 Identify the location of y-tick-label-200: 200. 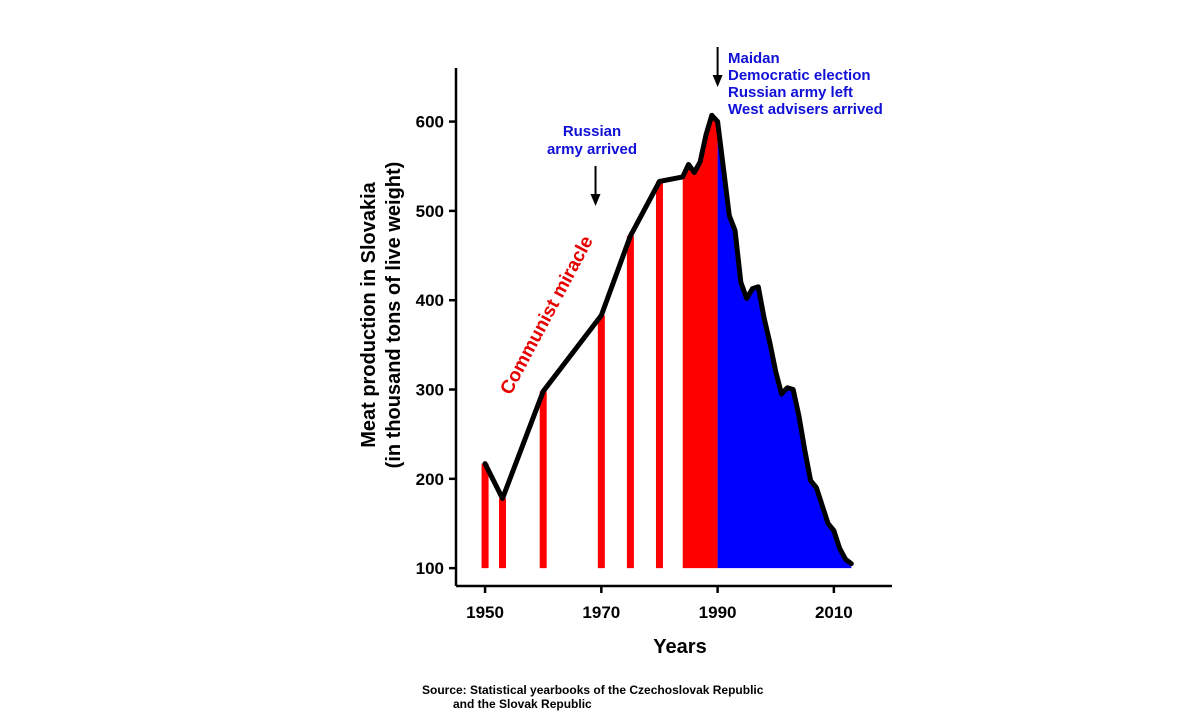
(430, 479).